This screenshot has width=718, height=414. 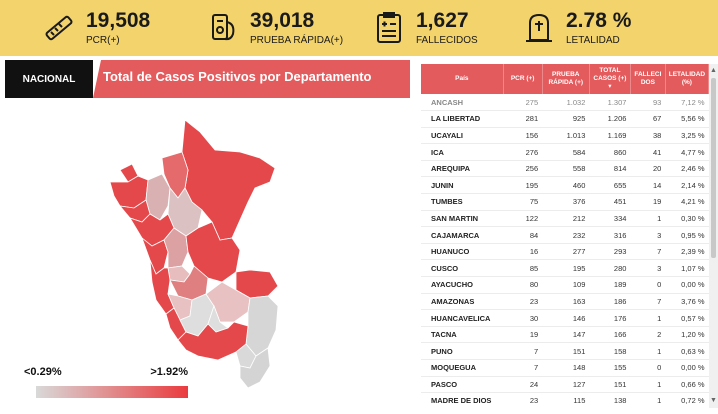 What do you see at coordinates (687, 318) in the screenshot?
I see `cell-letalidad: 0,57 %` at bounding box center [687, 318].